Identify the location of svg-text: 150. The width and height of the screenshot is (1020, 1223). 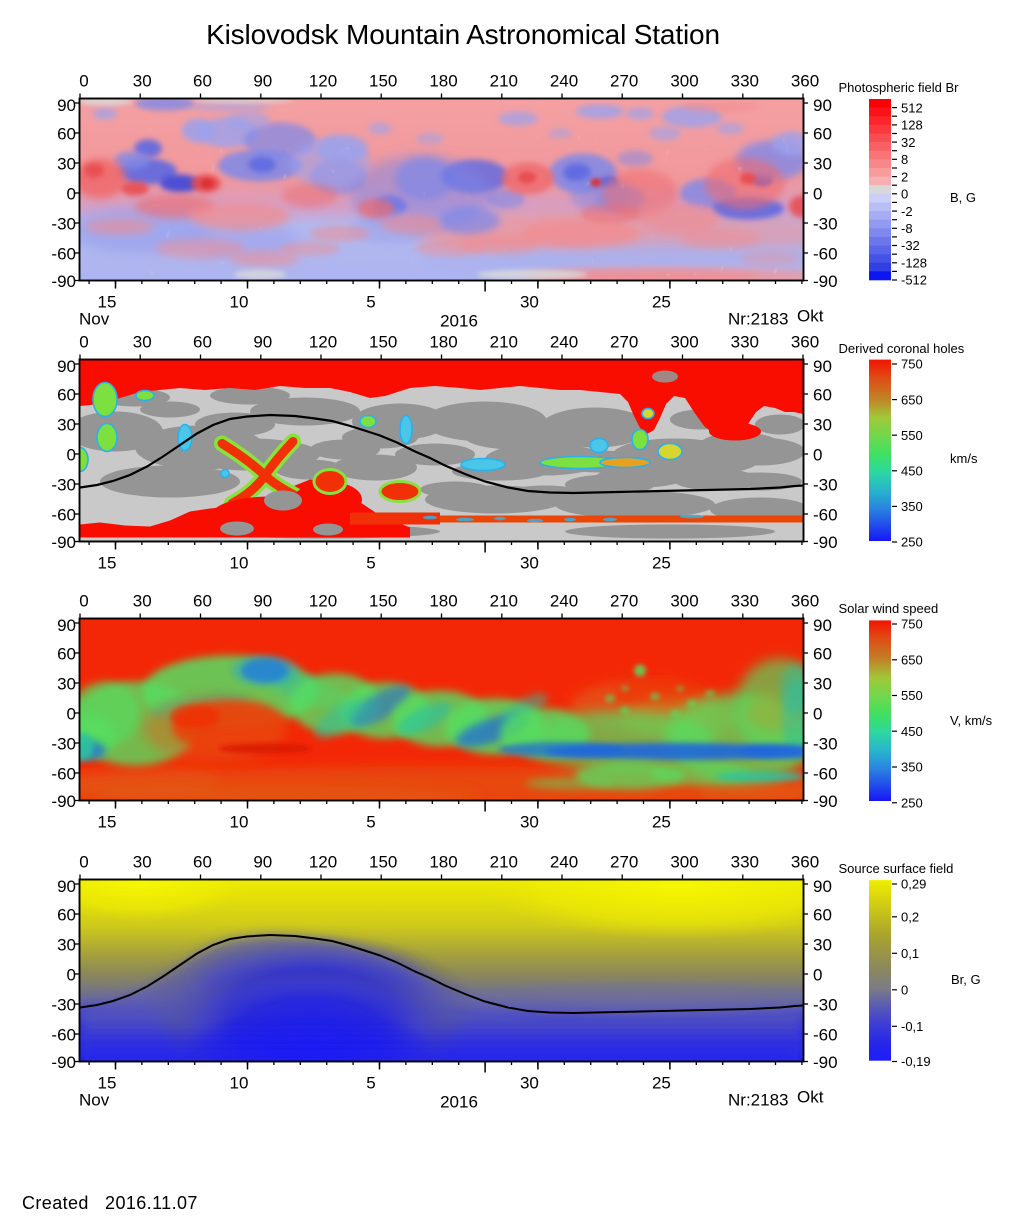
(383, 862).